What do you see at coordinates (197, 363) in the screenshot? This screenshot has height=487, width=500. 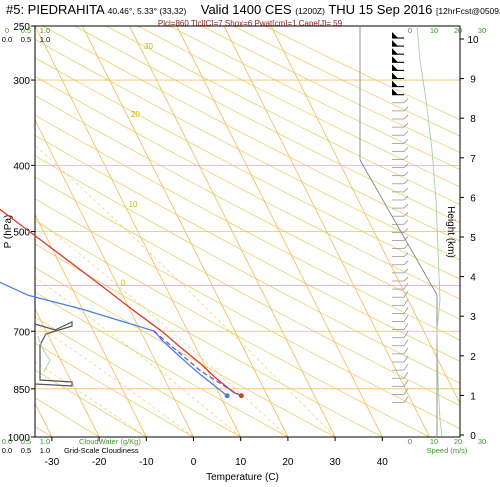 I see `parcel-line` at bounding box center [197, 363].